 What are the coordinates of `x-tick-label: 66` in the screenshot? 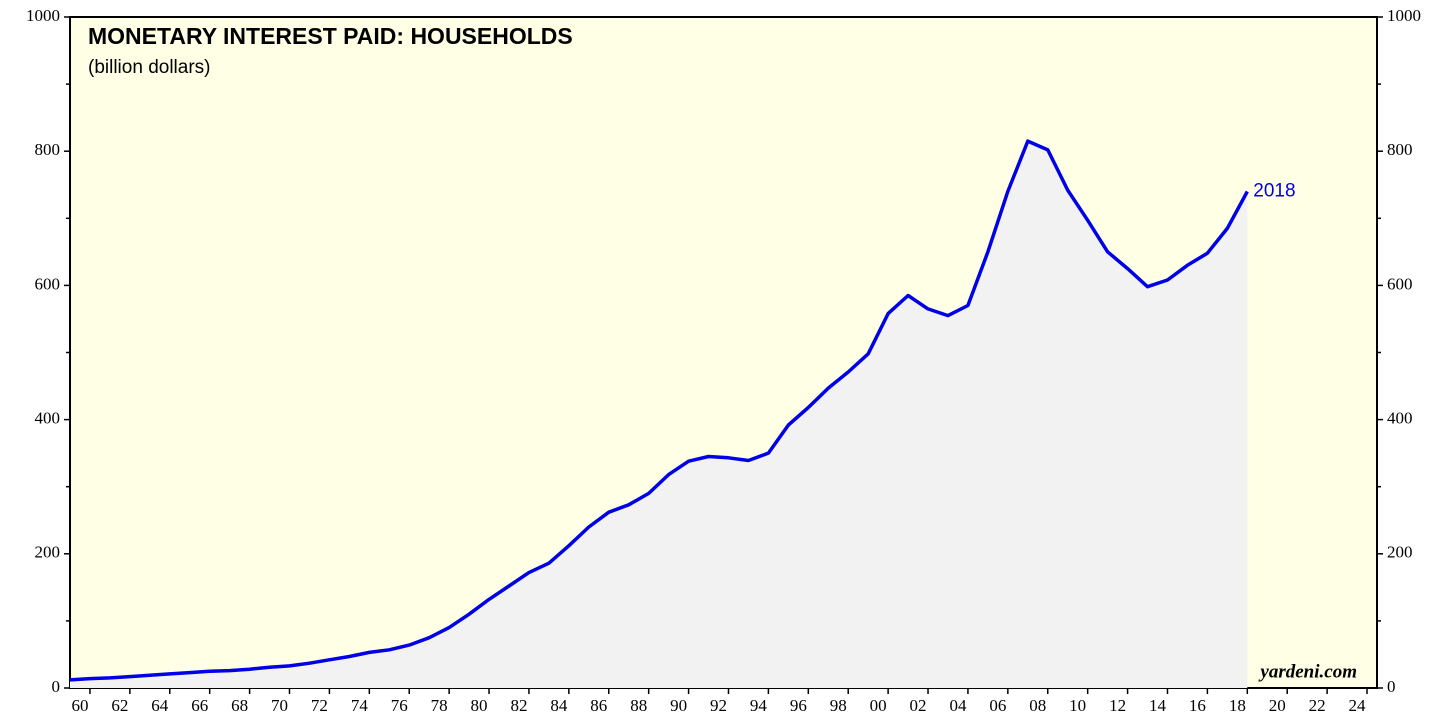 It's located at (199, 705).